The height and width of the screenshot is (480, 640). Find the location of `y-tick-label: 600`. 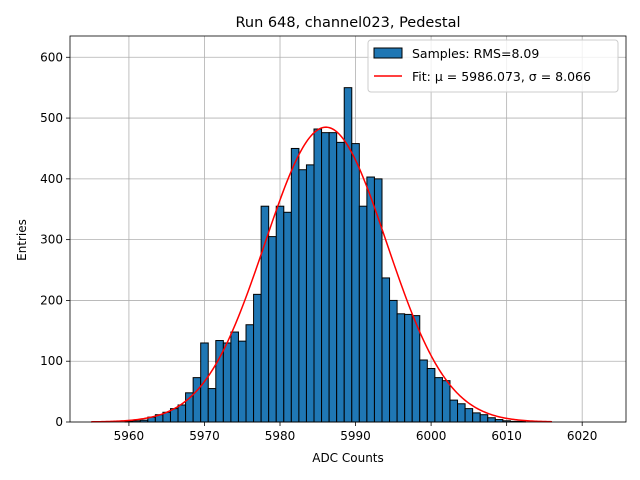

y-tick-label: 600 is located at coordinates (51, 57).